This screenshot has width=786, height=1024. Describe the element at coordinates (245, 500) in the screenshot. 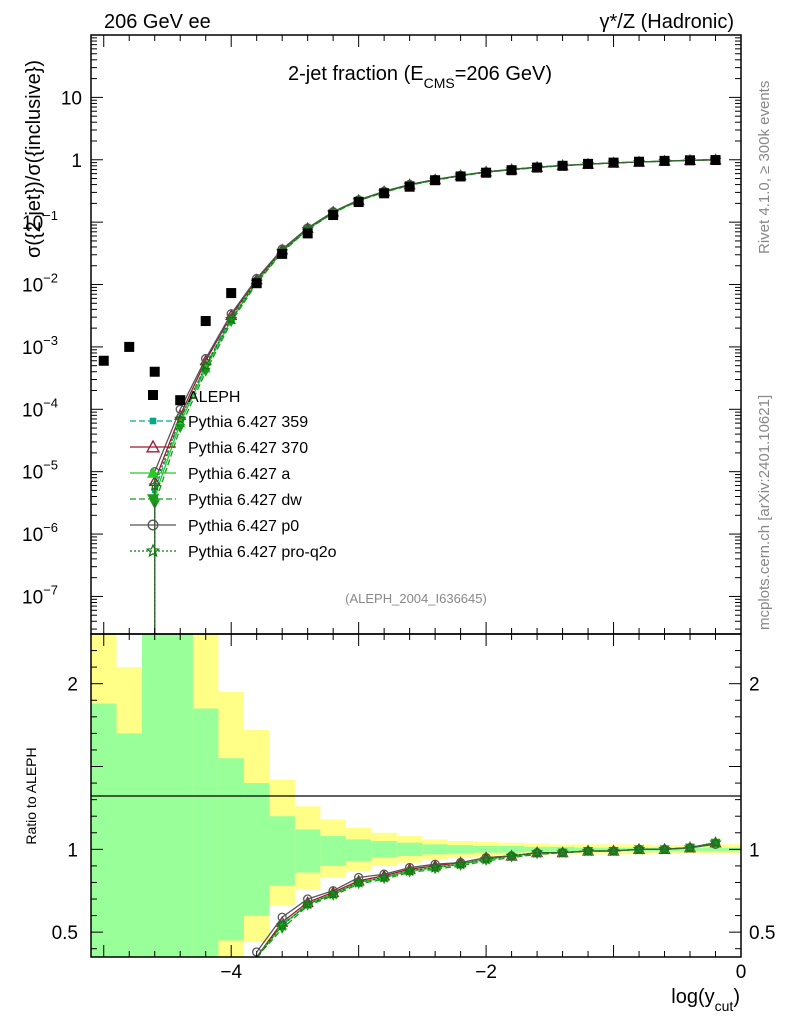

I see `legend-label: Pythia 6.427 dw` at that location.